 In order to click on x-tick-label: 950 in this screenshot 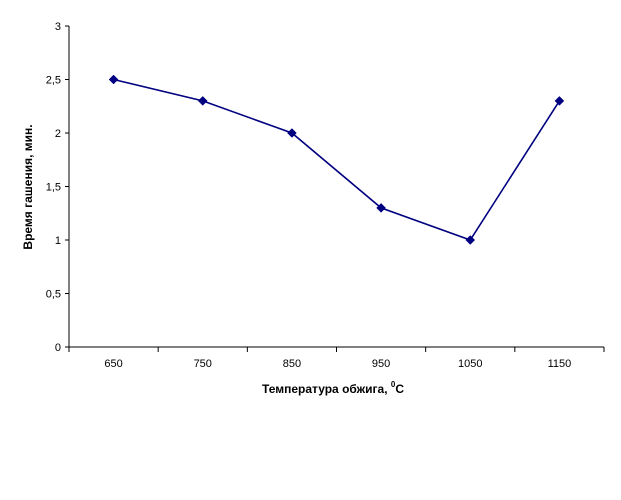, I will do `click(381, 364)`.